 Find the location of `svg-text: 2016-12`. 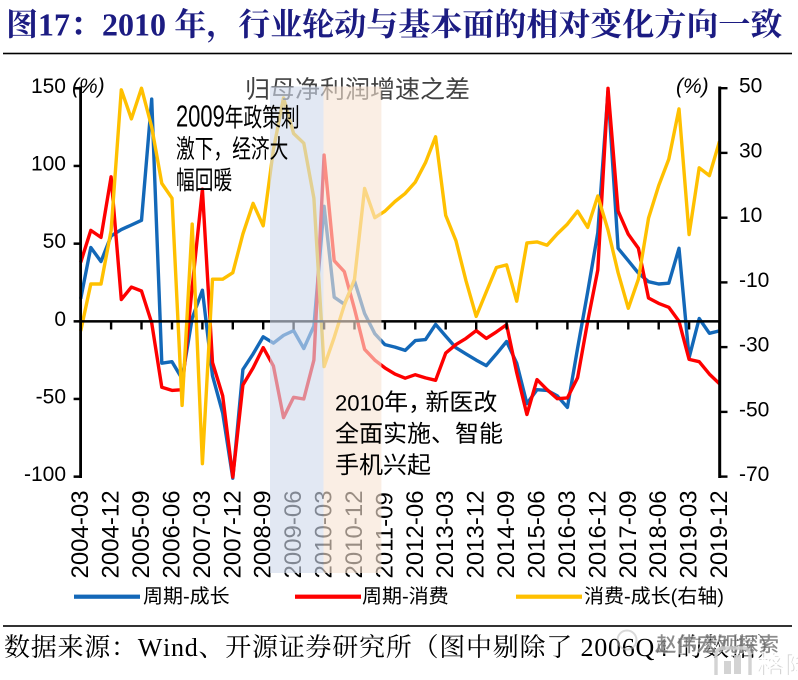

svg-text: 2016-12 is located at coordinates (597, 534).